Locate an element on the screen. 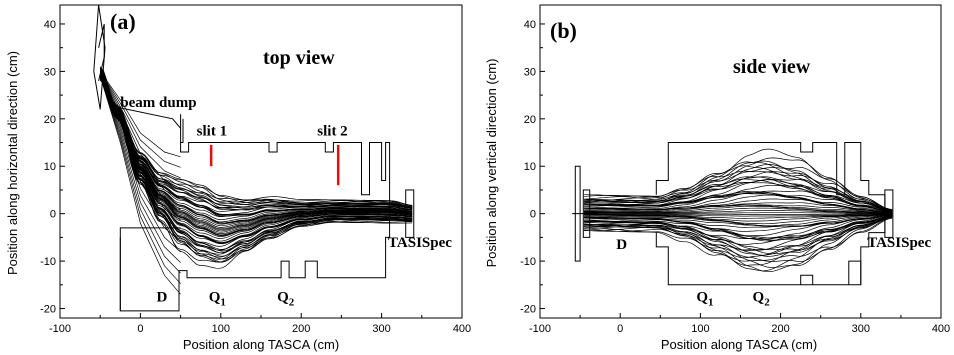  x-tick-label: 0 is located at coordinates (620, 329).